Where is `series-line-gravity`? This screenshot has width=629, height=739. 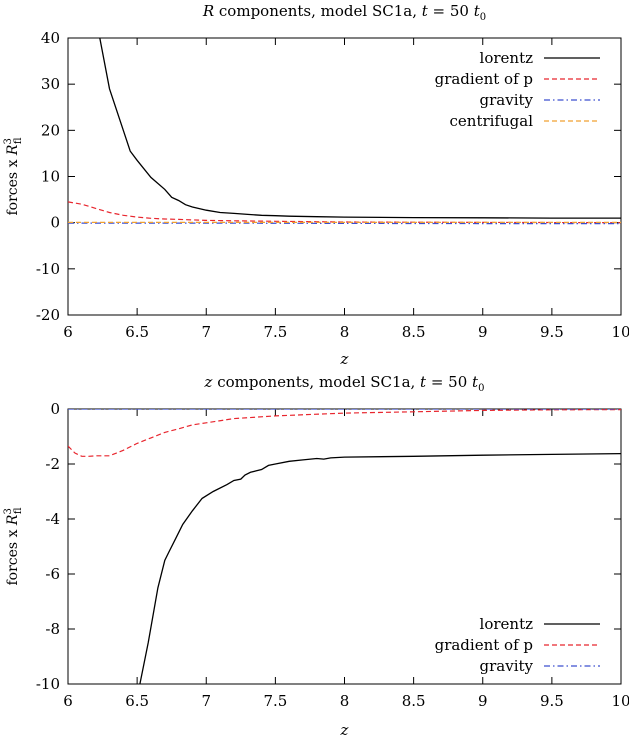
series-line-gravity is located at coordinates (344, 223).